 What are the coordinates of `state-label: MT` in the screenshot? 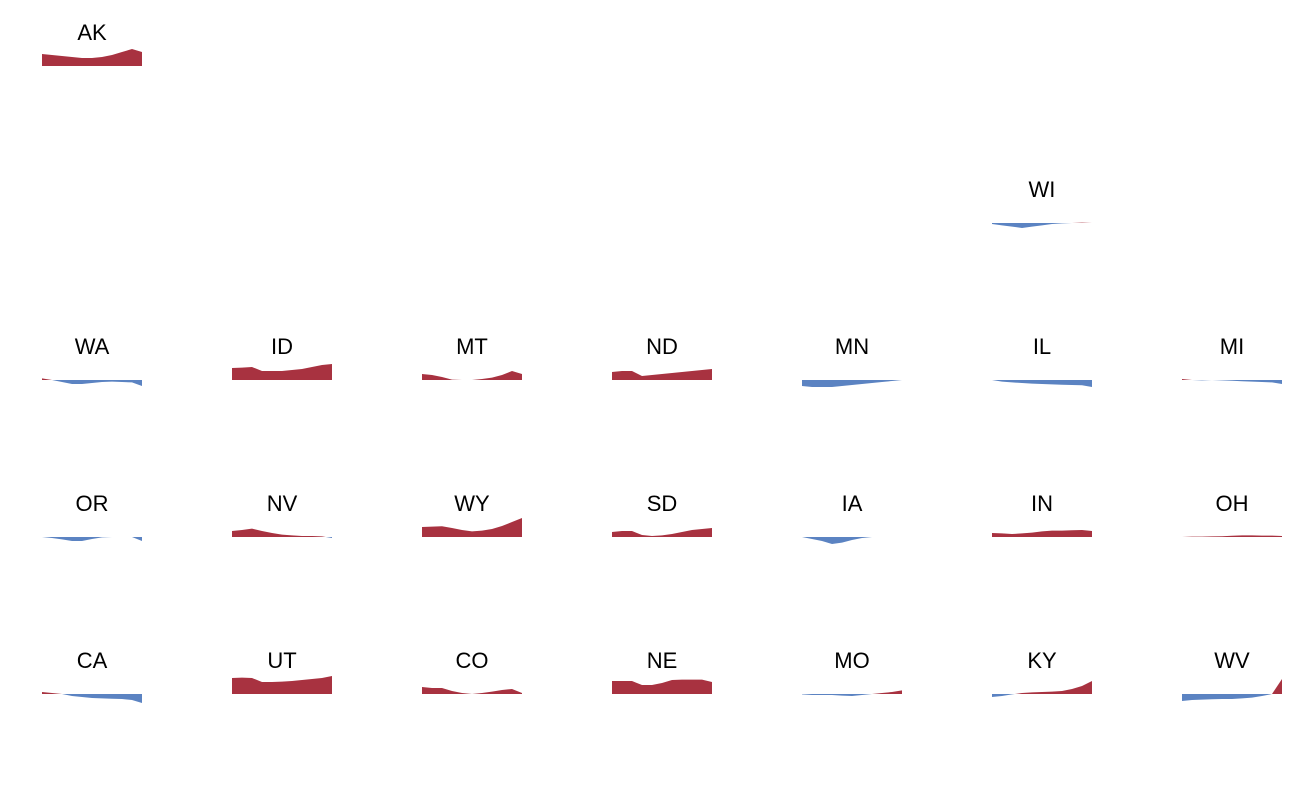 It's located at (472, 346).